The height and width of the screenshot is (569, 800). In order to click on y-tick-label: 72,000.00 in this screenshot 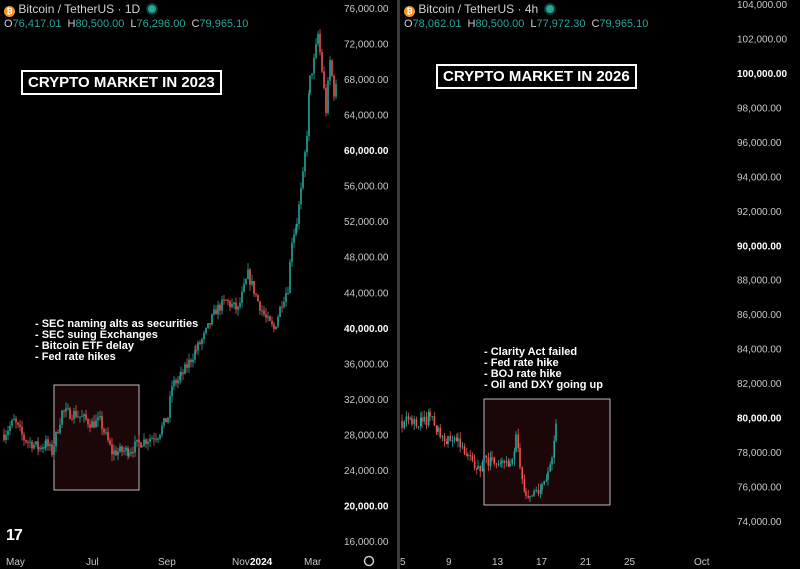, I will do `click(366, 45)`.